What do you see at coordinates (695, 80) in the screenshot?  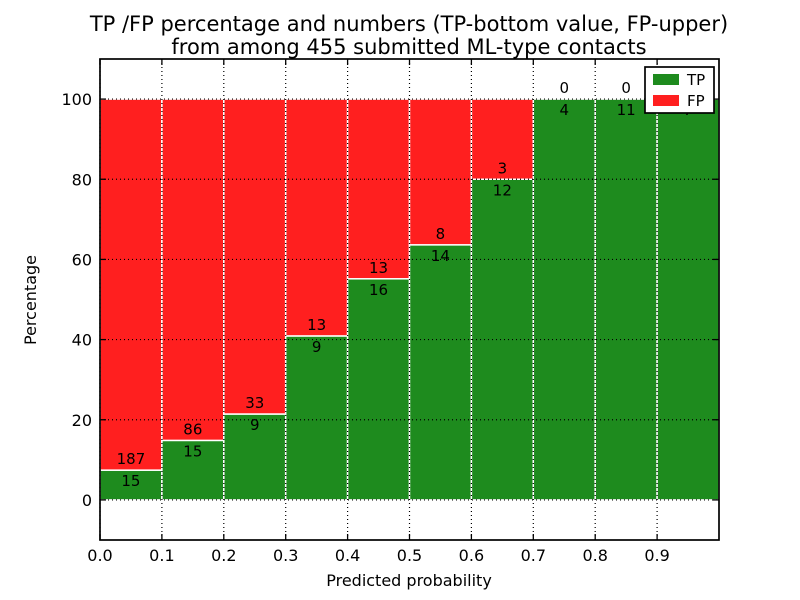 I see `legend-label-tp: TP` at bounding box center [695, 80].